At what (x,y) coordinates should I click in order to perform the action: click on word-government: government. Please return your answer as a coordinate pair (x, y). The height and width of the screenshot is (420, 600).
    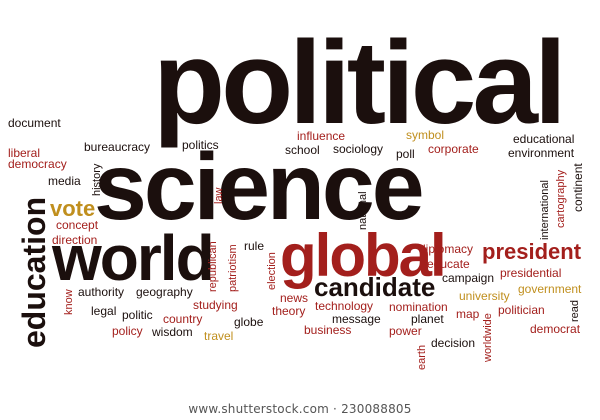
    Looking at the image, I should click on (550, 289).